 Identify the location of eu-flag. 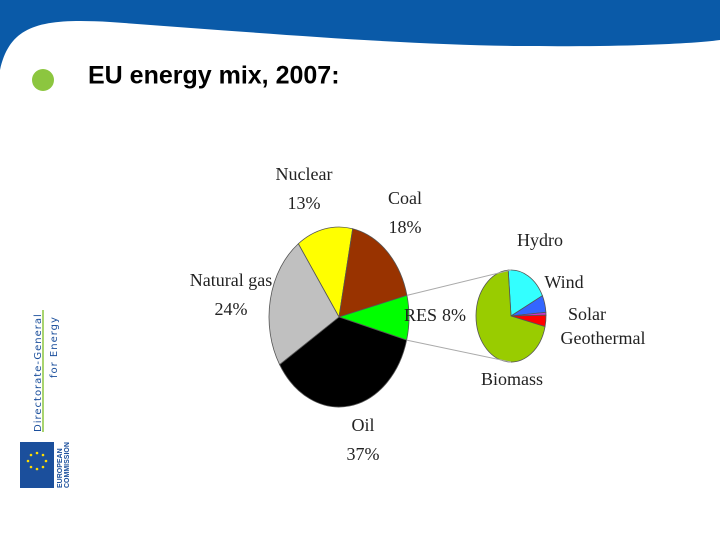
(37, 465).